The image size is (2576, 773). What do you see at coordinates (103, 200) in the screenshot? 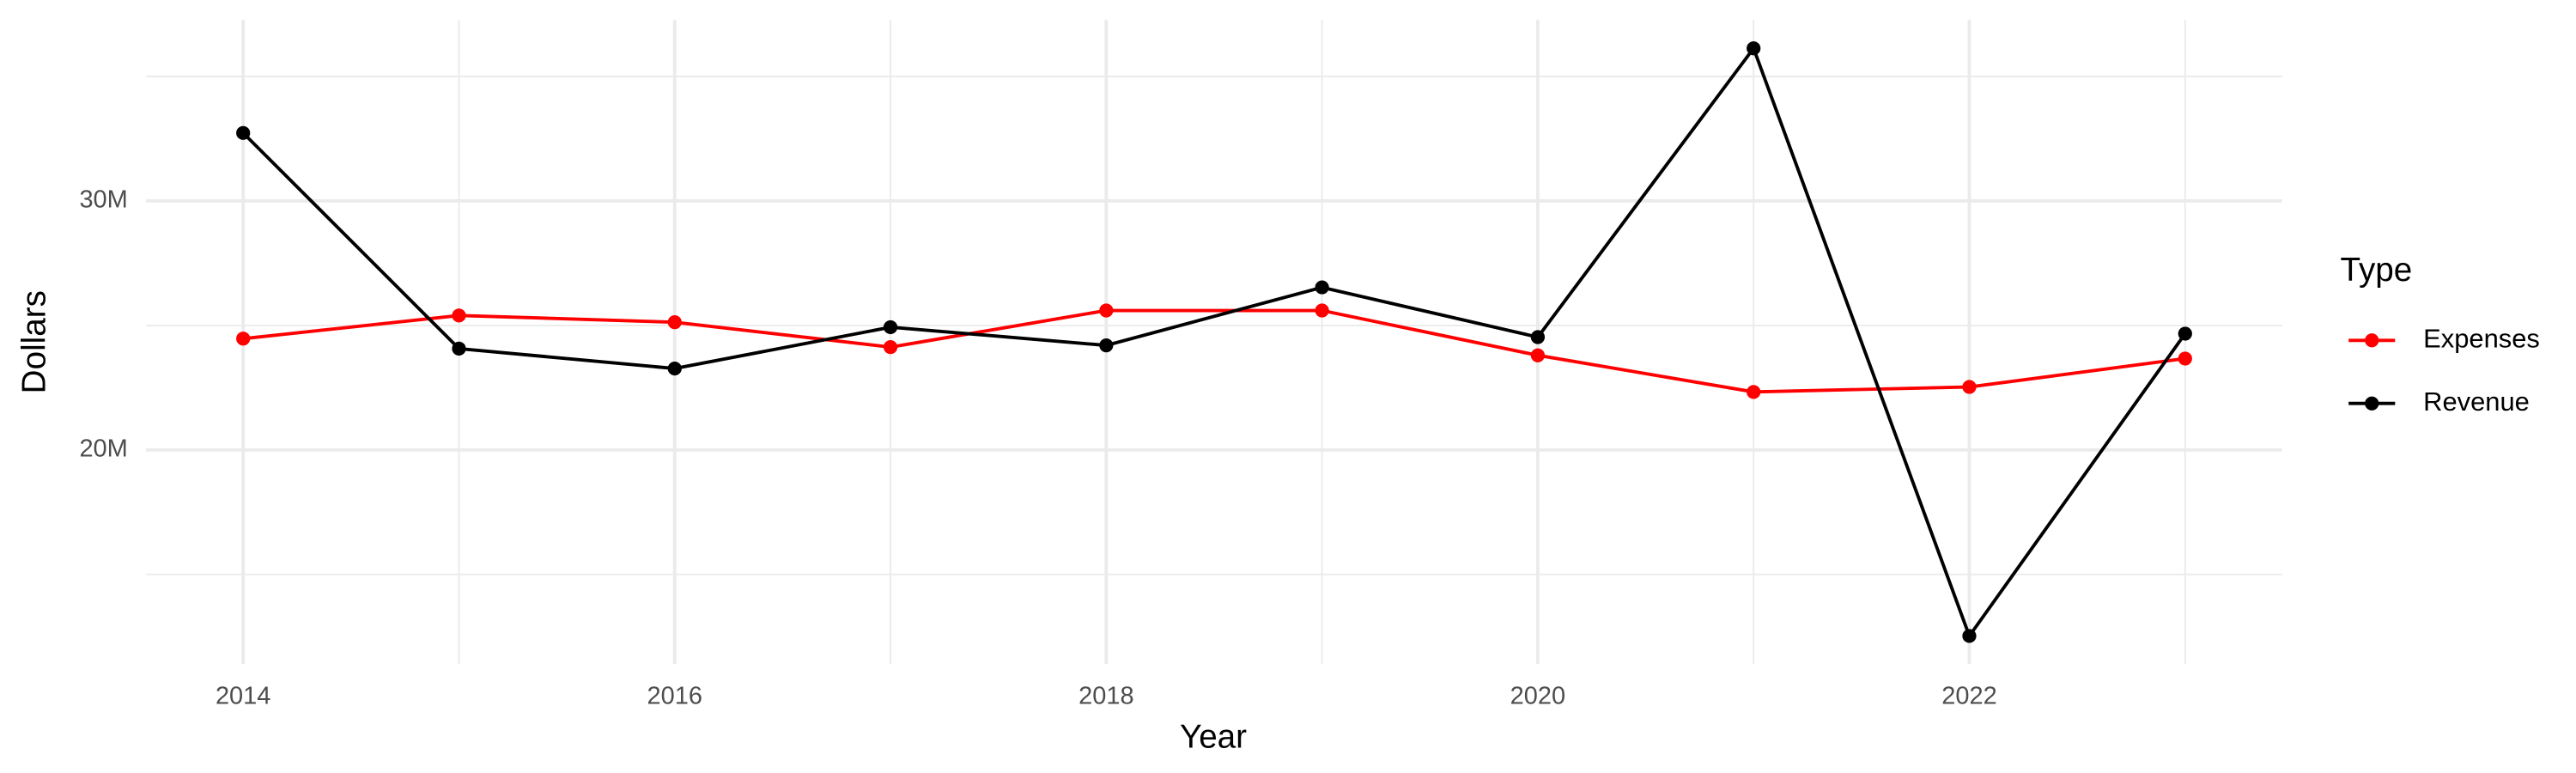
I see `y-tick-label: 30M` at bounding box center [103, 200].